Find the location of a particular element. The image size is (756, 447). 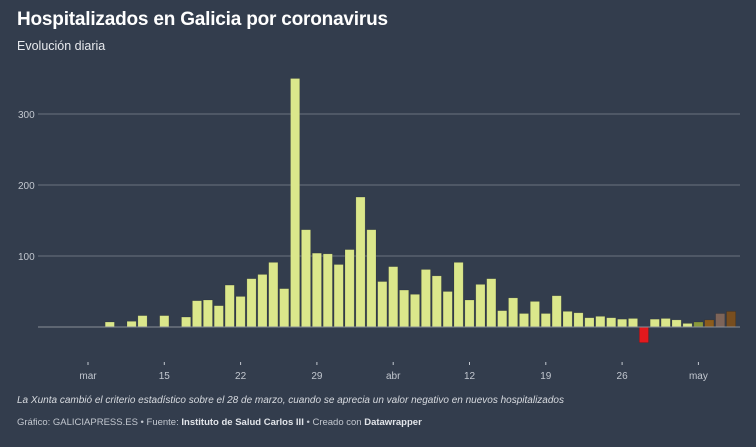

x-tick-label: abr is located at coordinates (393, 376).